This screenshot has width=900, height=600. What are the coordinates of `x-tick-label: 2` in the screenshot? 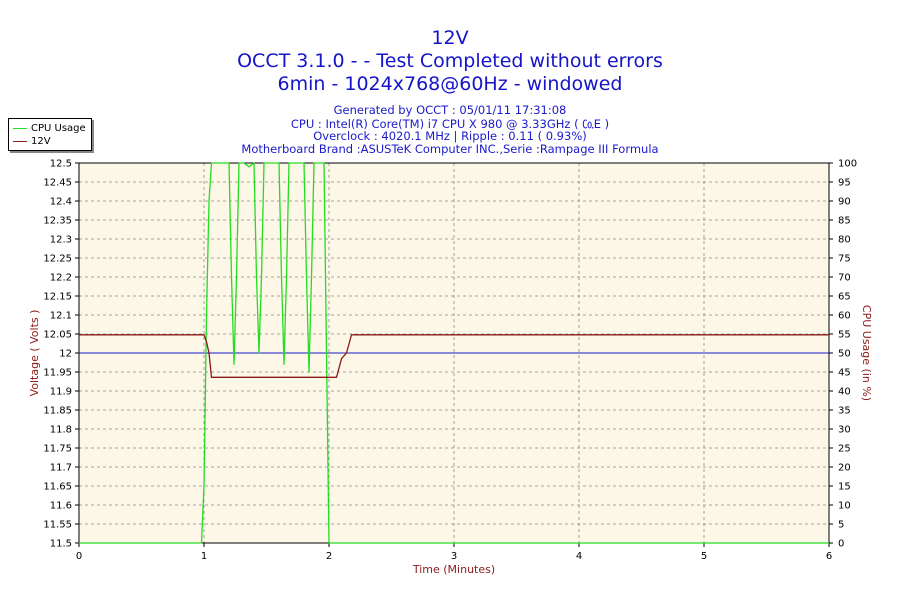 It's located at (329, 556).